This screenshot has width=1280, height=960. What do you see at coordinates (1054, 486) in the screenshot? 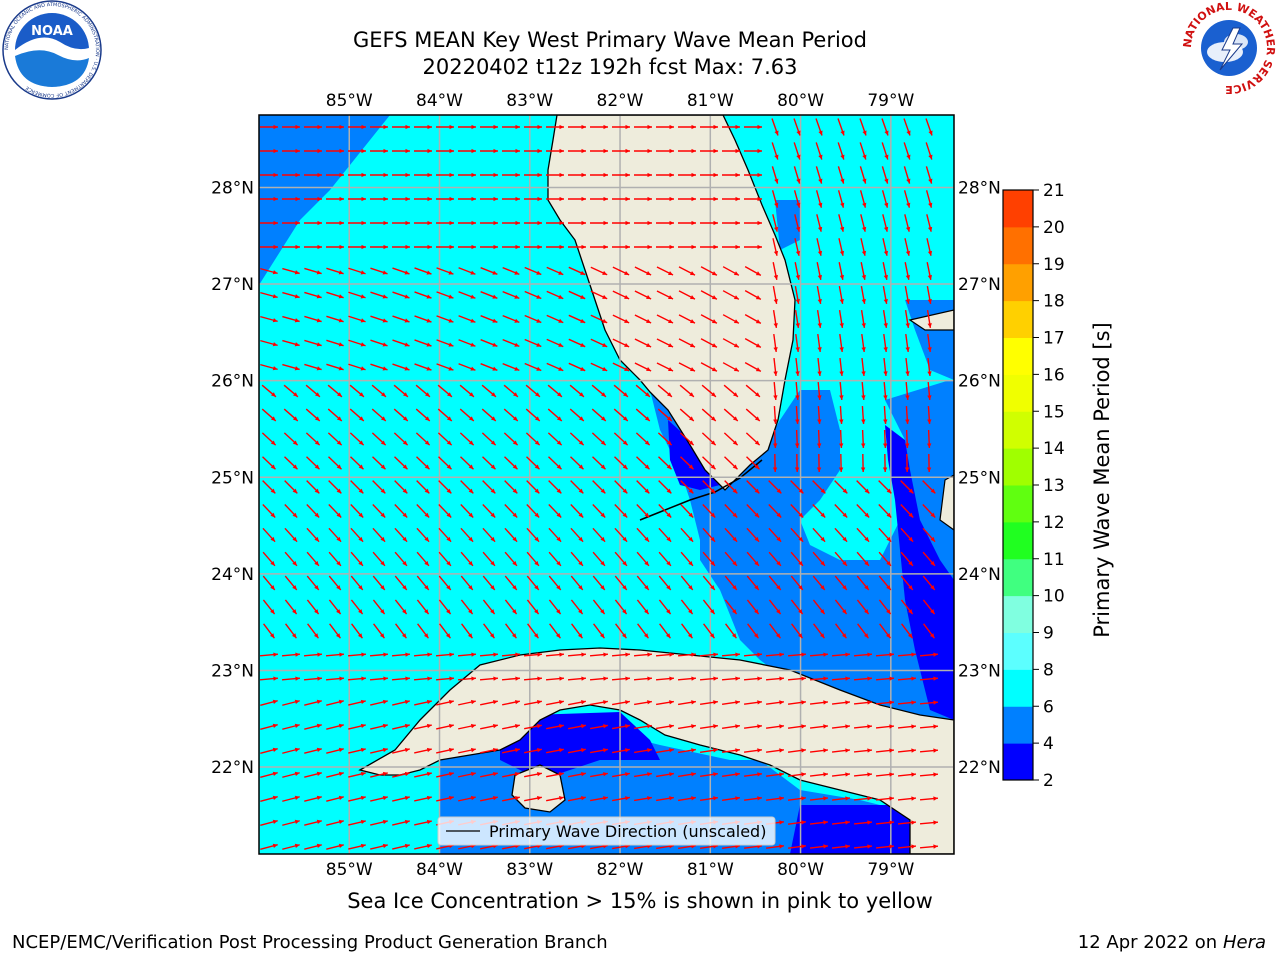
I see `colorbar-tick-label: 13` at bounding box center [1054, 486].